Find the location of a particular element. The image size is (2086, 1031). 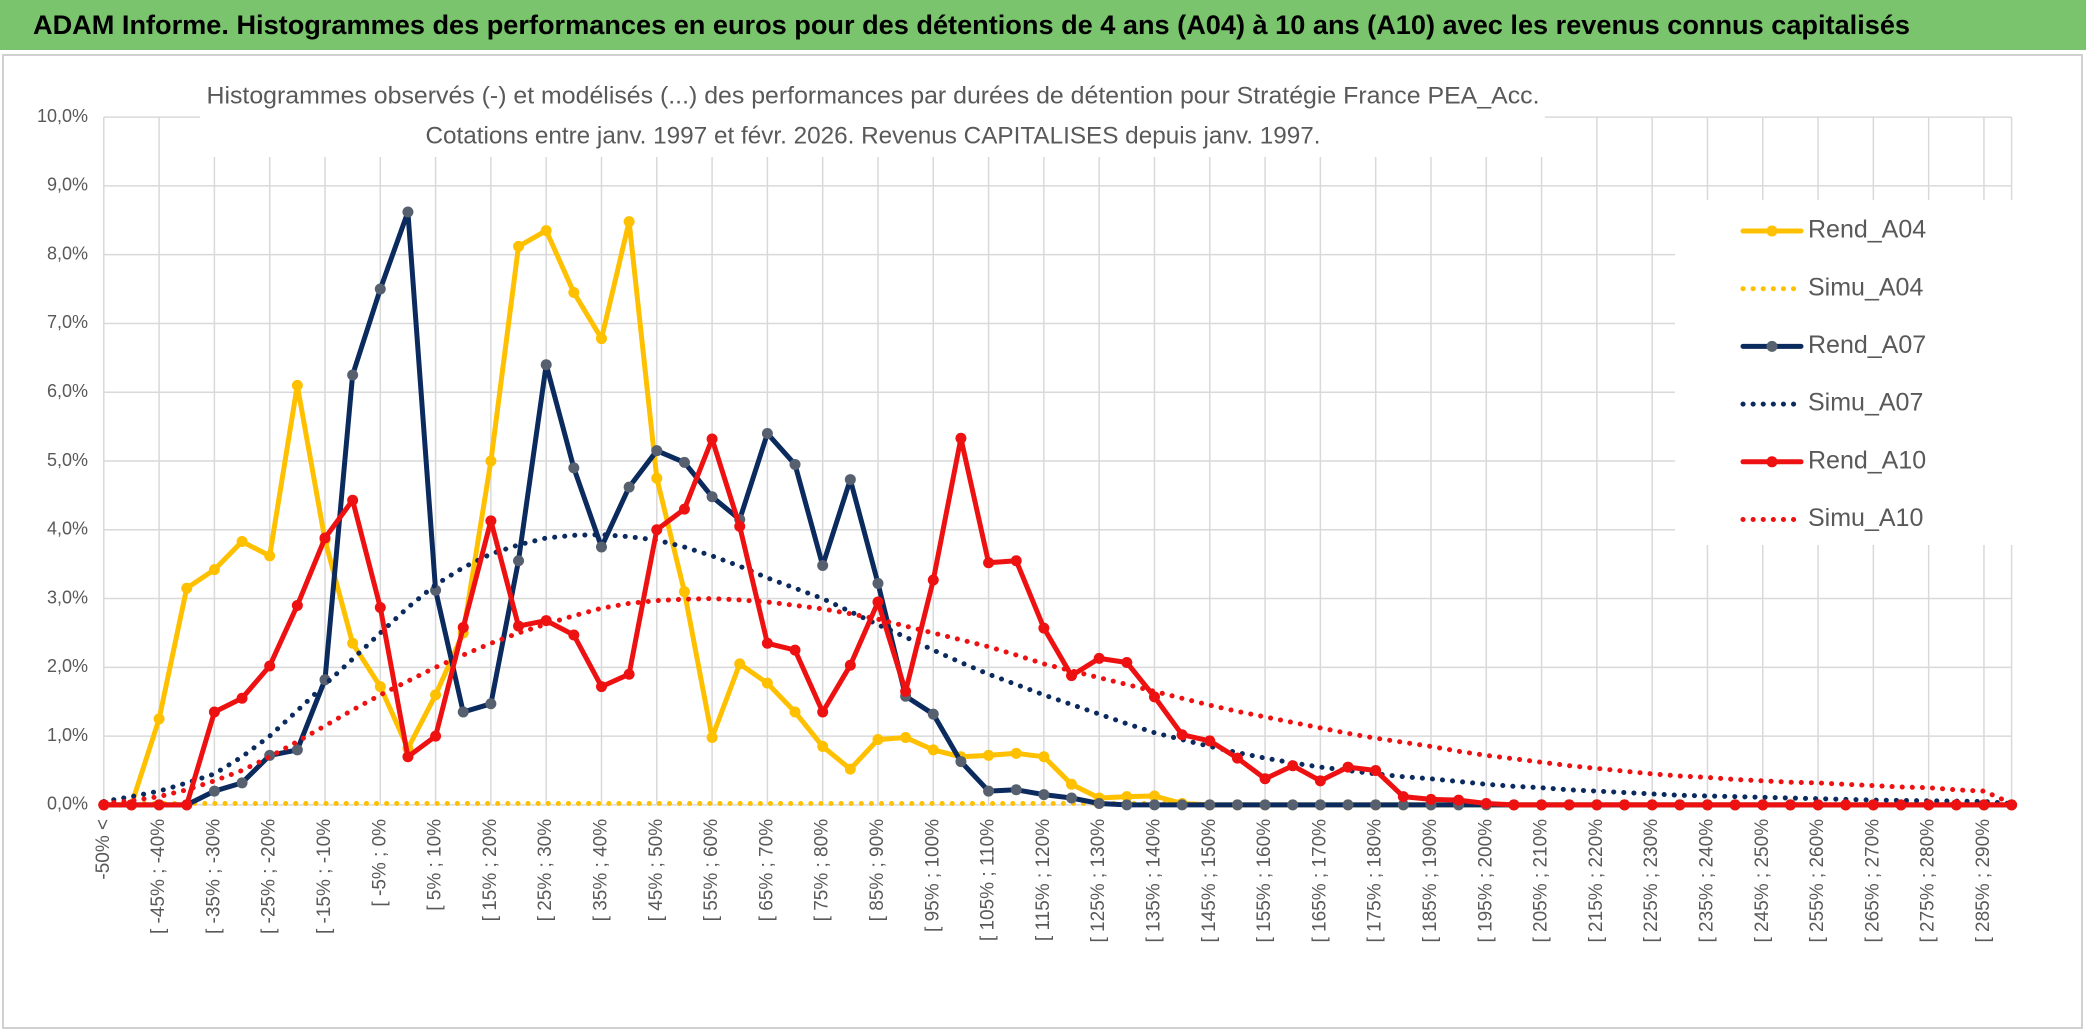

header-bar is located at coordinates (1043, 25).